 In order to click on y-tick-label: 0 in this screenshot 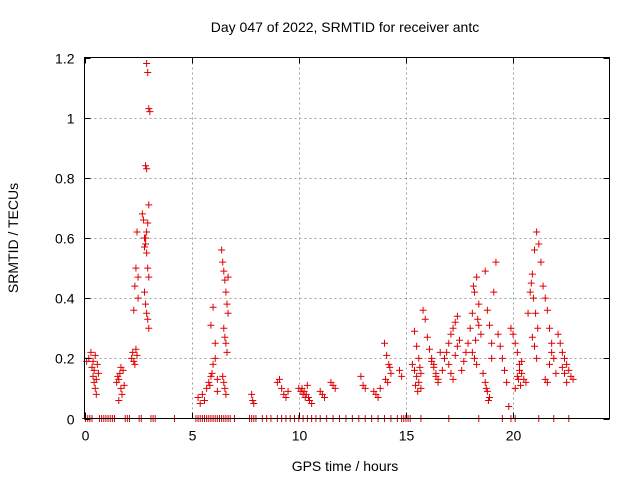, I will do `click(71, 420)`.